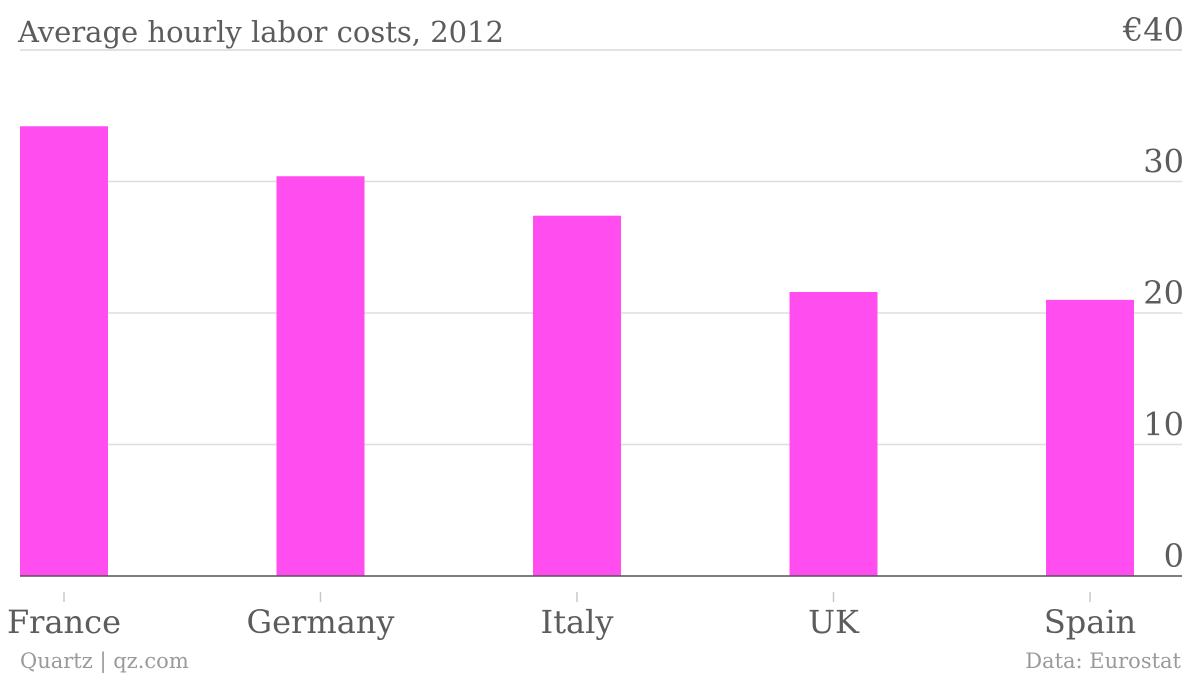 The image size is (1200, 676). Describe the element at coordinates (1163, 425) in the screenshot. I see `y-tick-label: 10` at that location.